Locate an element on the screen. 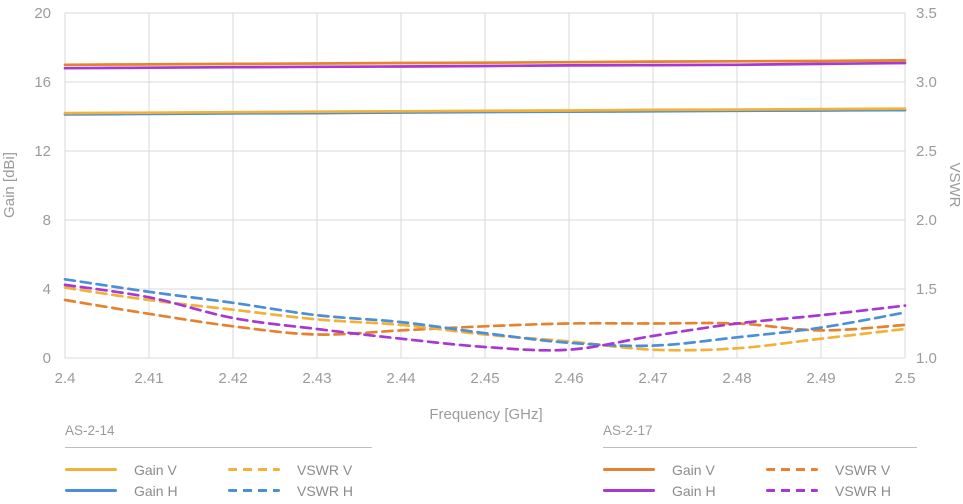 The height and width of the screenshot is (504, 963). x-tick-label: 2.45 is located at coordinates (484, 378).